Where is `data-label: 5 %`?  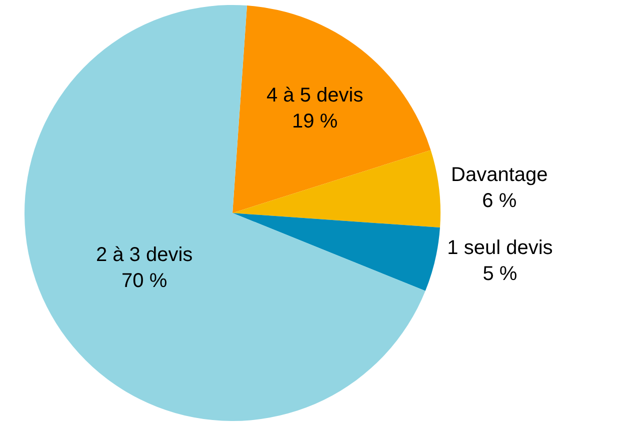
data-label: 5 % is located at coordinates (500, 274).